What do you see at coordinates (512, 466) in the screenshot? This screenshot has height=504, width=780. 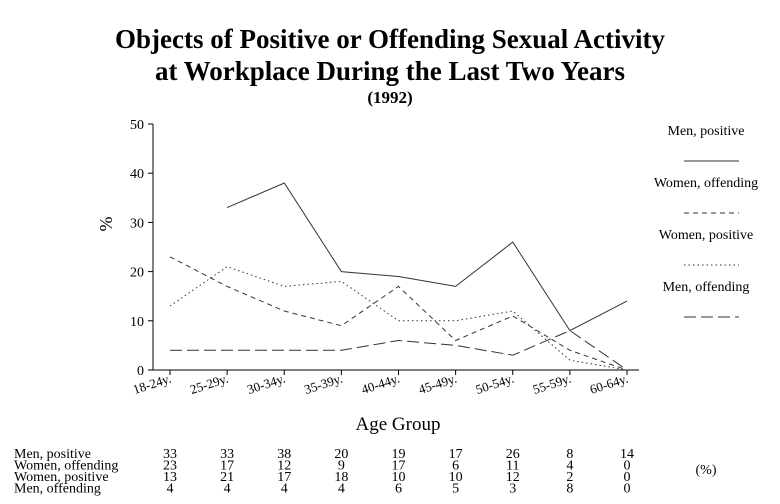 I see `table-cell: 11` at bounding box center [512, 466].